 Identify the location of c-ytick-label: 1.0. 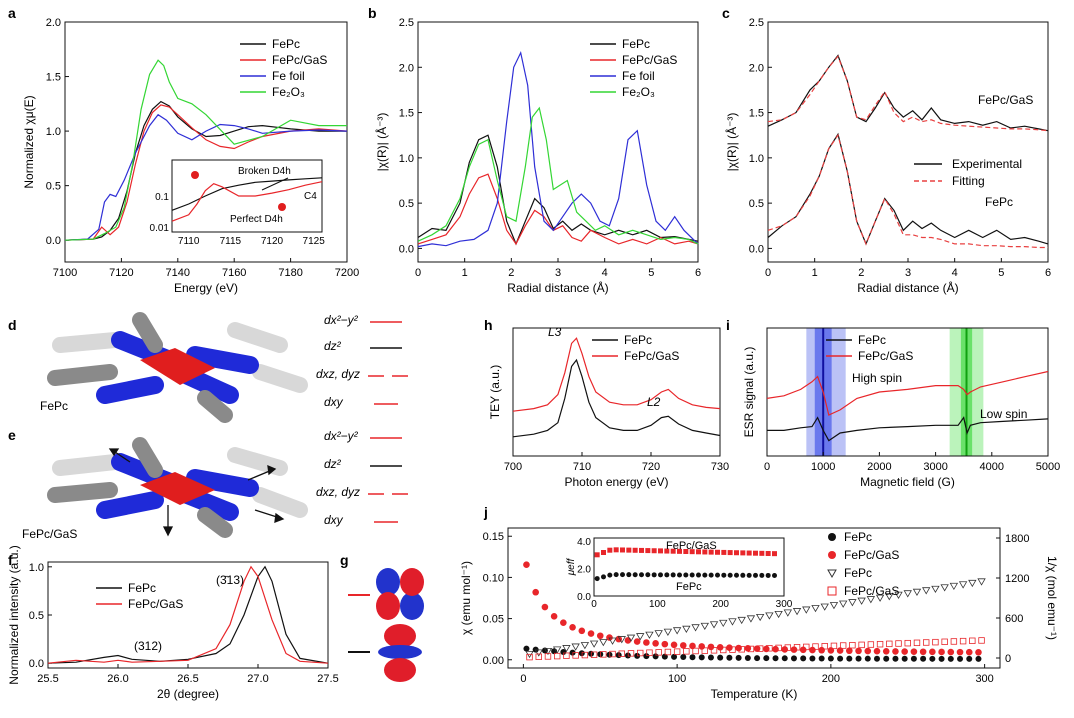
(756, 159).